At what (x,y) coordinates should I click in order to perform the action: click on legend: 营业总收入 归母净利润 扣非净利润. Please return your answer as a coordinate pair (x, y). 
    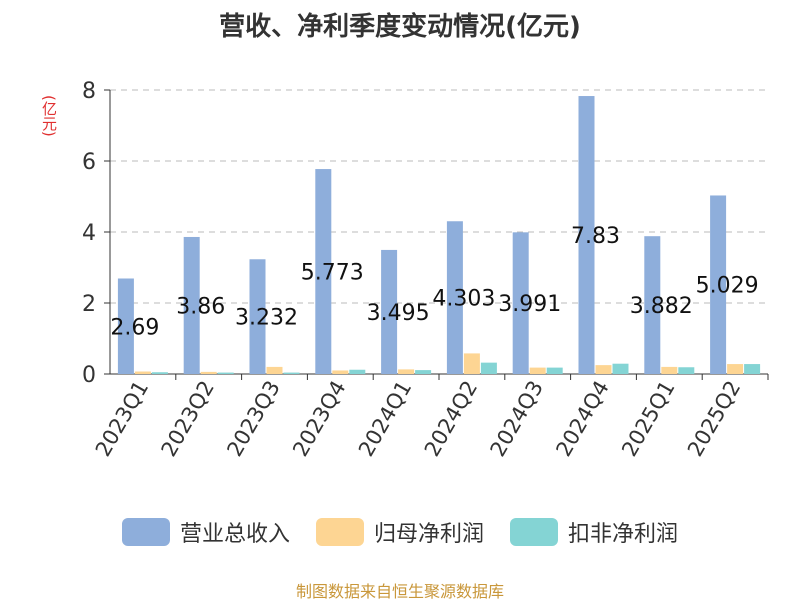
    Looking at the image, I should click on (400, 532).